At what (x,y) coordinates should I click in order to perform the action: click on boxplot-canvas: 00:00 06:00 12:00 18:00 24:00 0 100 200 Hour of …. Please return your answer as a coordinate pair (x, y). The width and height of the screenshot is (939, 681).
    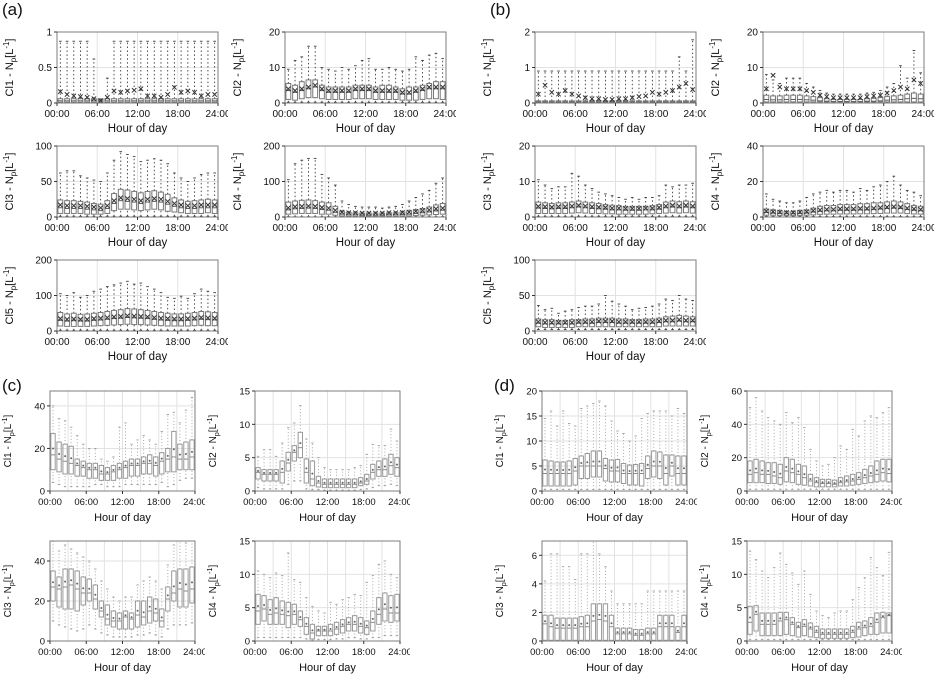
    Looking at the image, I should click on (343, 196).